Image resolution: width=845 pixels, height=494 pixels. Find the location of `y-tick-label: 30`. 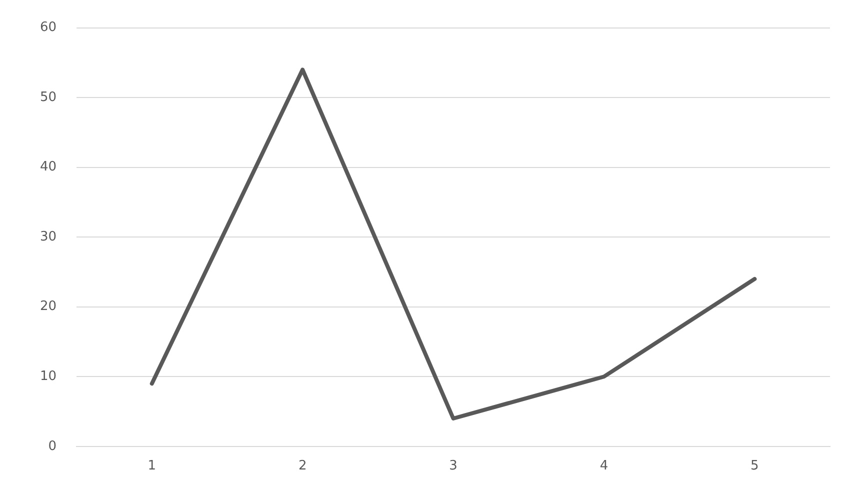

y-tick-label: 30 is located at coordinates (48, 236).